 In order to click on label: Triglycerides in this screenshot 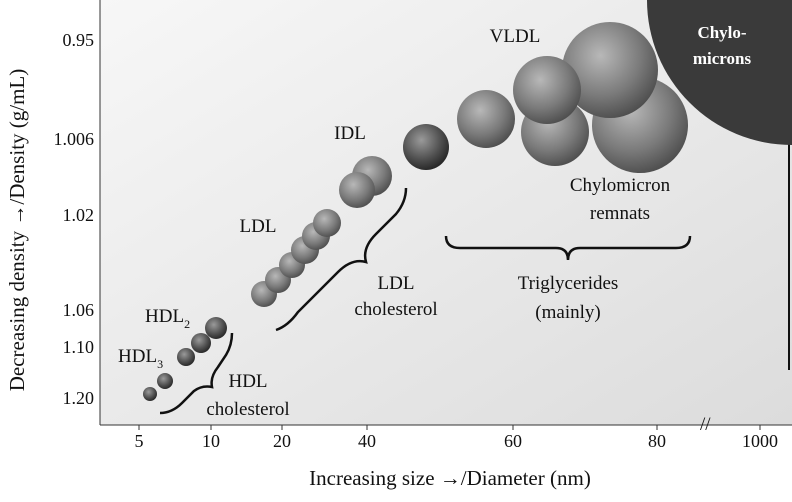, I will do `click(568, 283)`.